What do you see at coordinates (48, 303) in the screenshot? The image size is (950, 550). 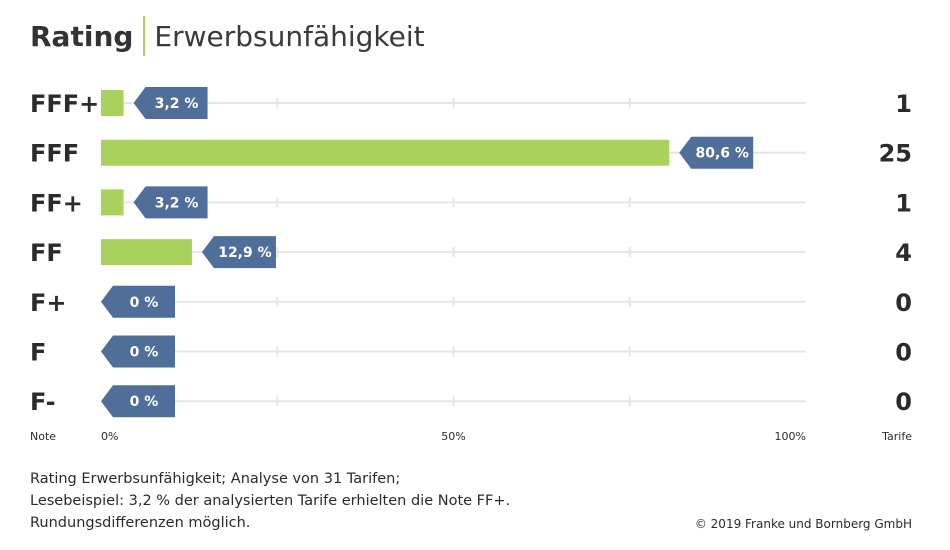 I see `category-label: F+` at bounding box center [48, 303].